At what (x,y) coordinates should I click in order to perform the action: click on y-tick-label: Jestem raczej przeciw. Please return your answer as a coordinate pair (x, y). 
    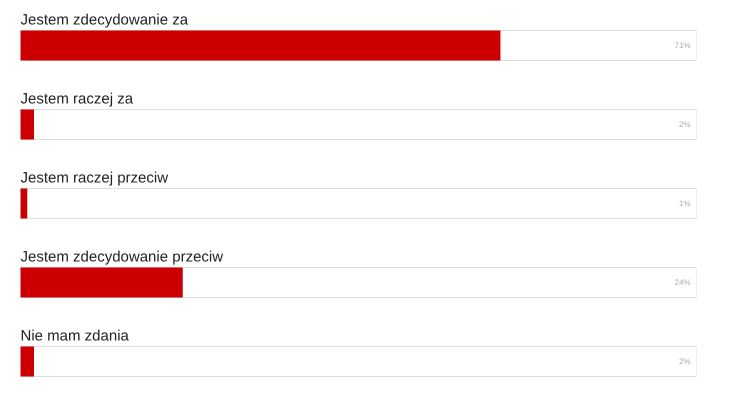
    Looking at the image, I should click on (94, 178).